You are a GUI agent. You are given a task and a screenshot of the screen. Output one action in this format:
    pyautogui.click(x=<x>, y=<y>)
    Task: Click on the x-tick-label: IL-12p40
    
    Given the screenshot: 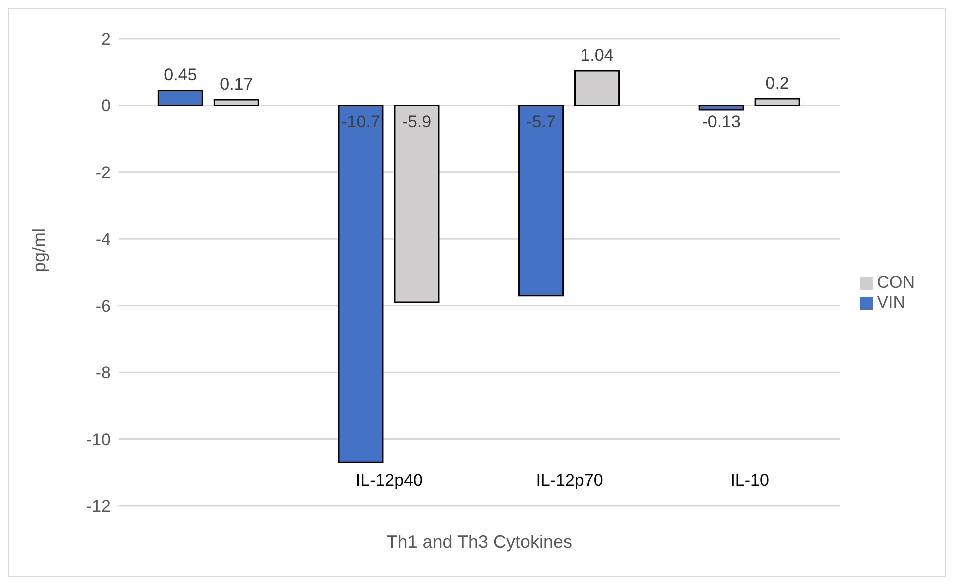 What is the action you would take?
    pyautogui.click(x=390, y=480)
    